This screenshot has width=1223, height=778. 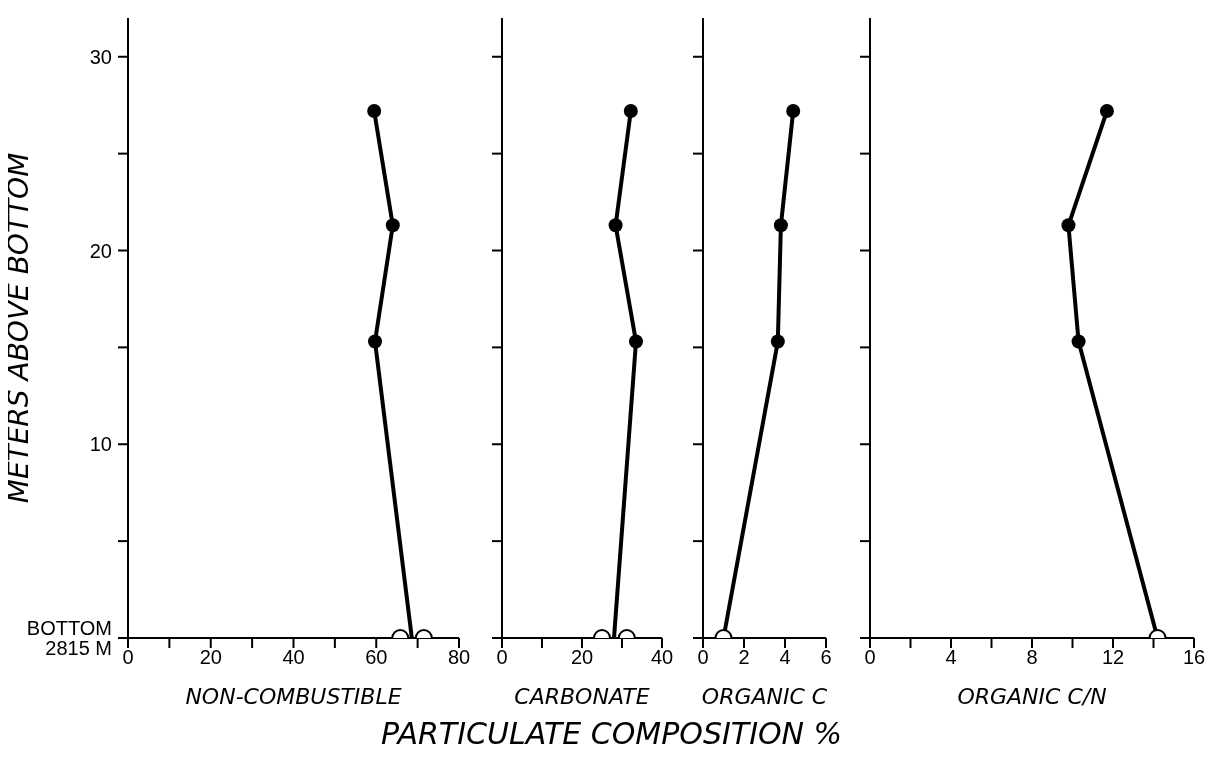 I want to click on x-tick-label: 6, so click(x=826, y=657).